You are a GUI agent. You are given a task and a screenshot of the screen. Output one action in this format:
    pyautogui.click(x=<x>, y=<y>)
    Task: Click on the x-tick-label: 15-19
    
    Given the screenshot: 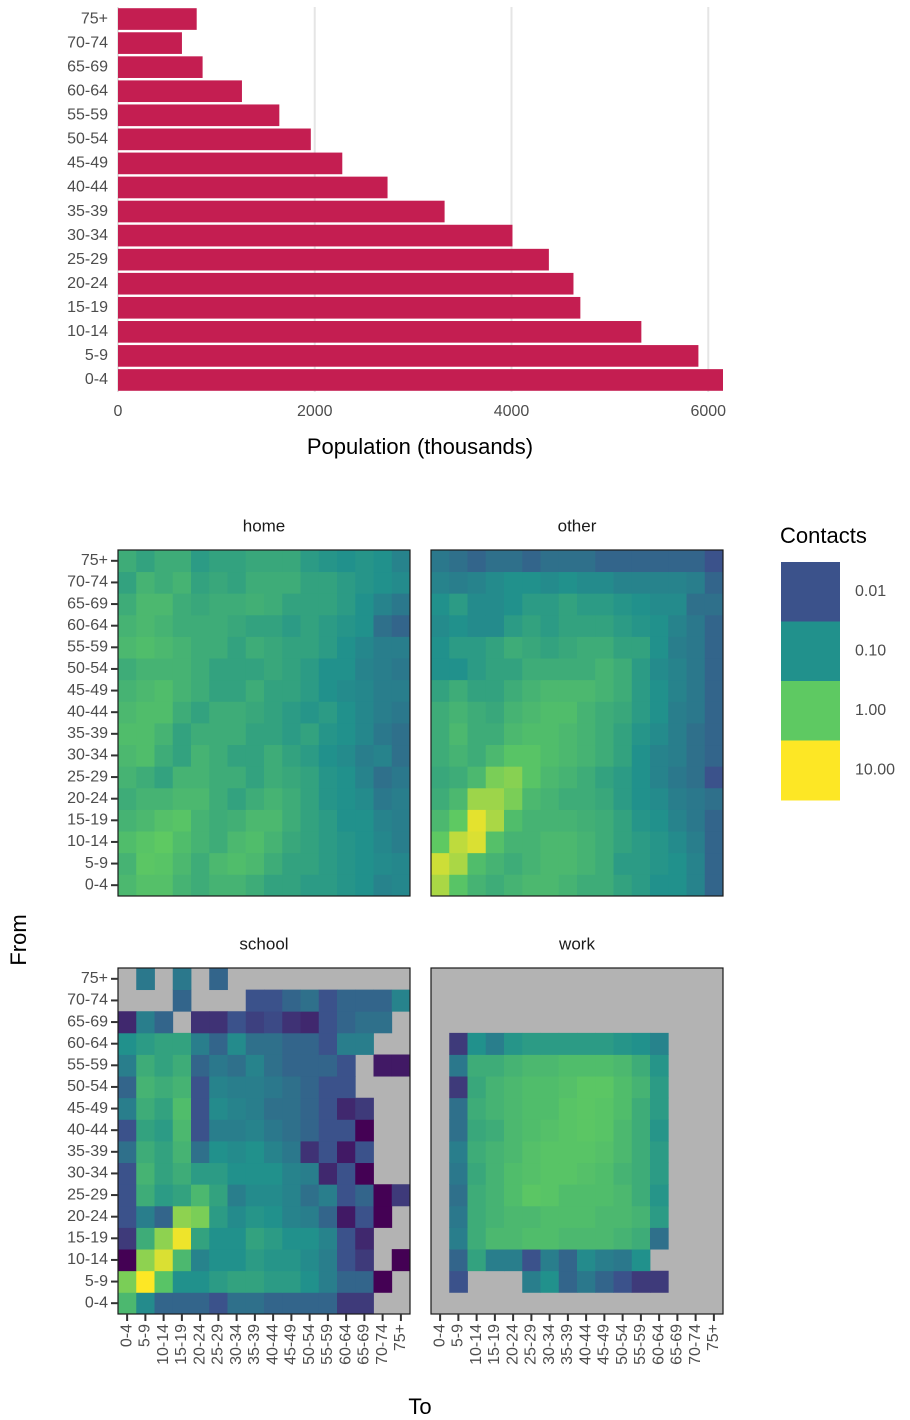 What is the action you would take?
    pyautogui.click(x=181, y=1344)
    